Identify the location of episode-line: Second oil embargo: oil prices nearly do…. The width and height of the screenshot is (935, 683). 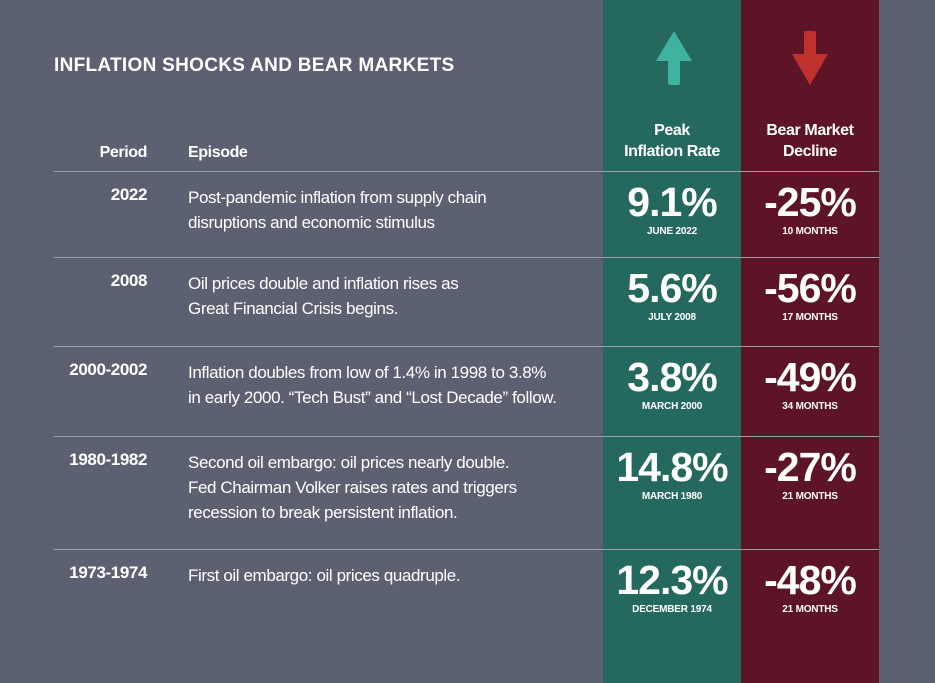
(349, 462).